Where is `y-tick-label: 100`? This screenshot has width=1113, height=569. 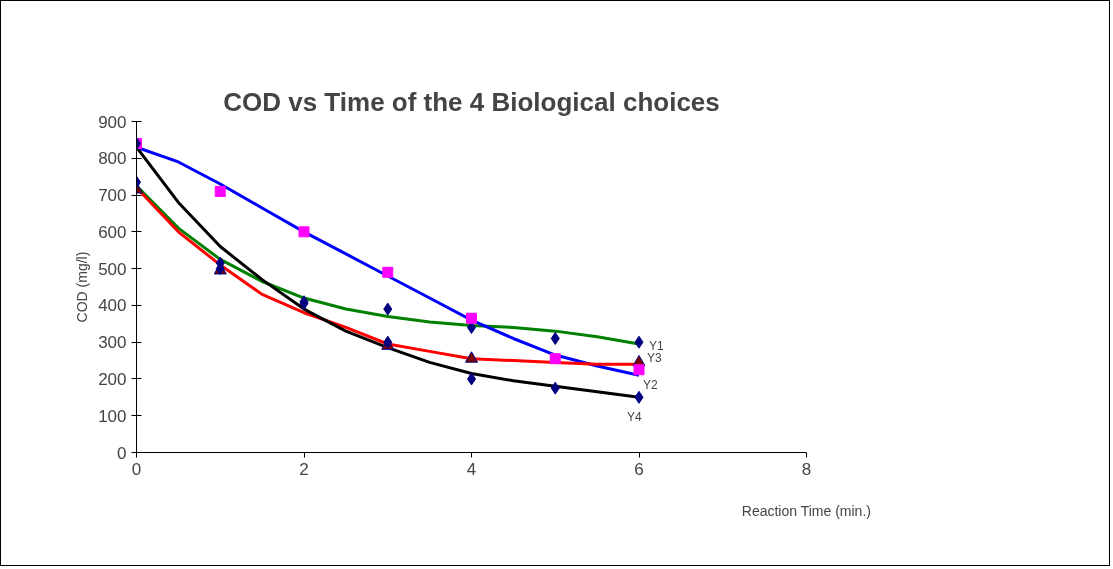
y-tick-label: 100 is located at coordinates (112, 416).